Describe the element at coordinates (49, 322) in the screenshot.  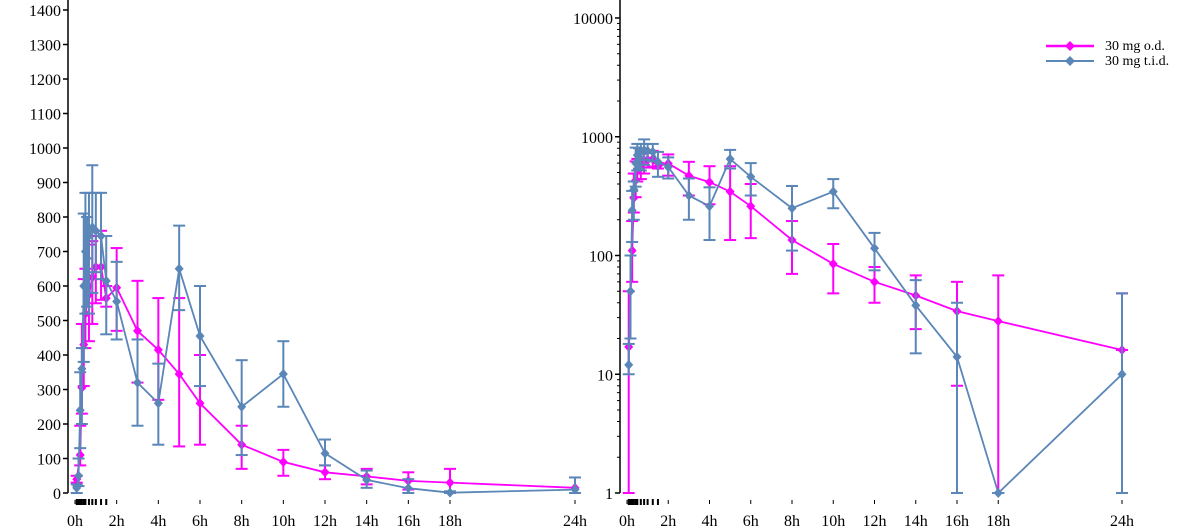
I see `y-tick-label: 500` at that location.